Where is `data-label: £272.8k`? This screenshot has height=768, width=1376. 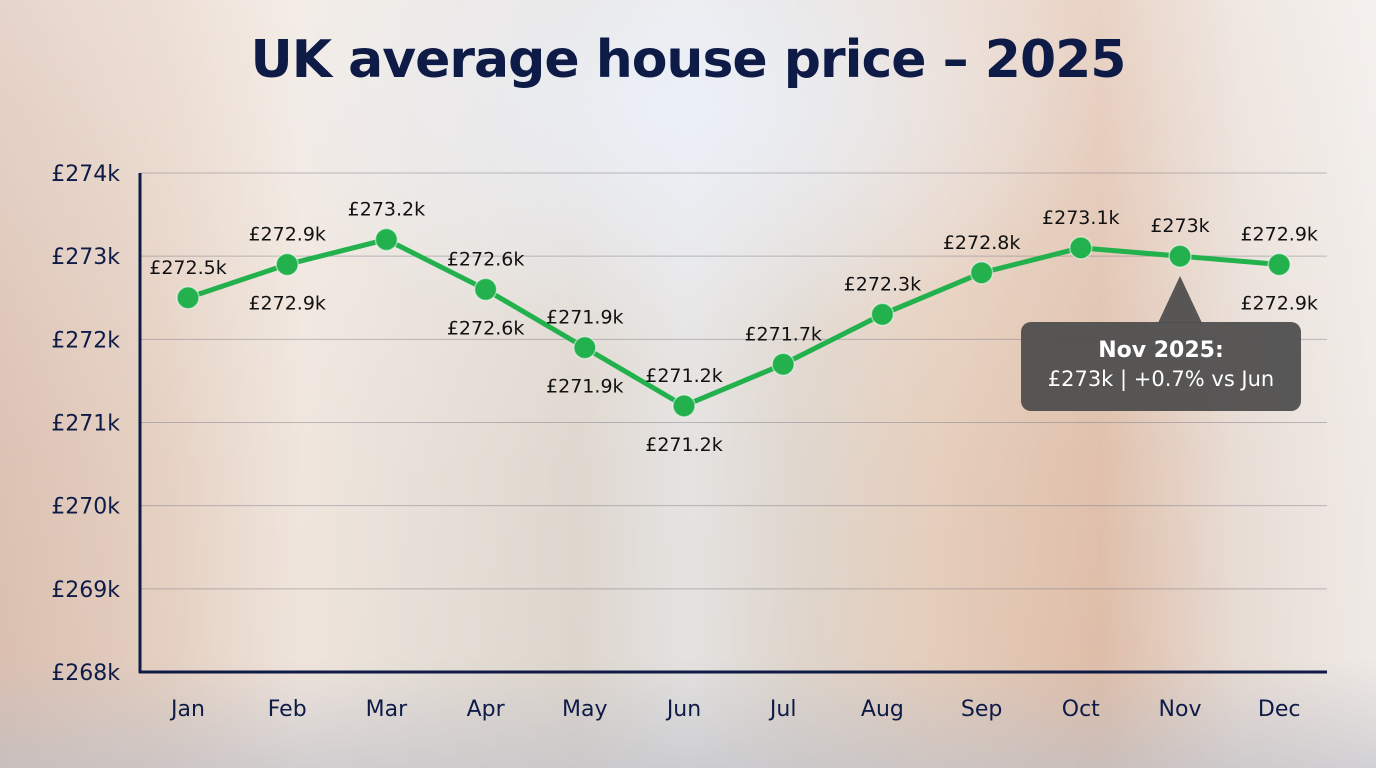
data-label: £272.8k is located at coordinates (981, 243).